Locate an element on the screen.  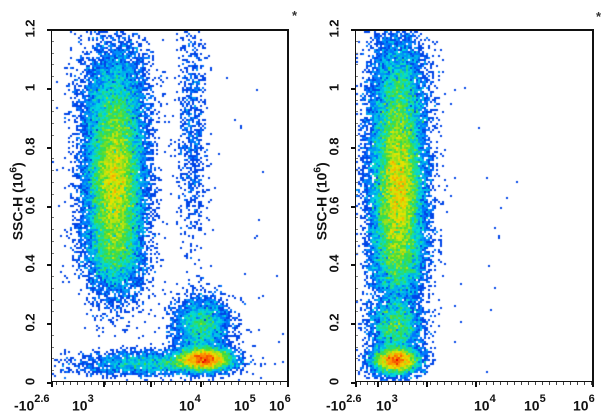
y-tick-label: 1.2 is located at coordinates (30, 28).